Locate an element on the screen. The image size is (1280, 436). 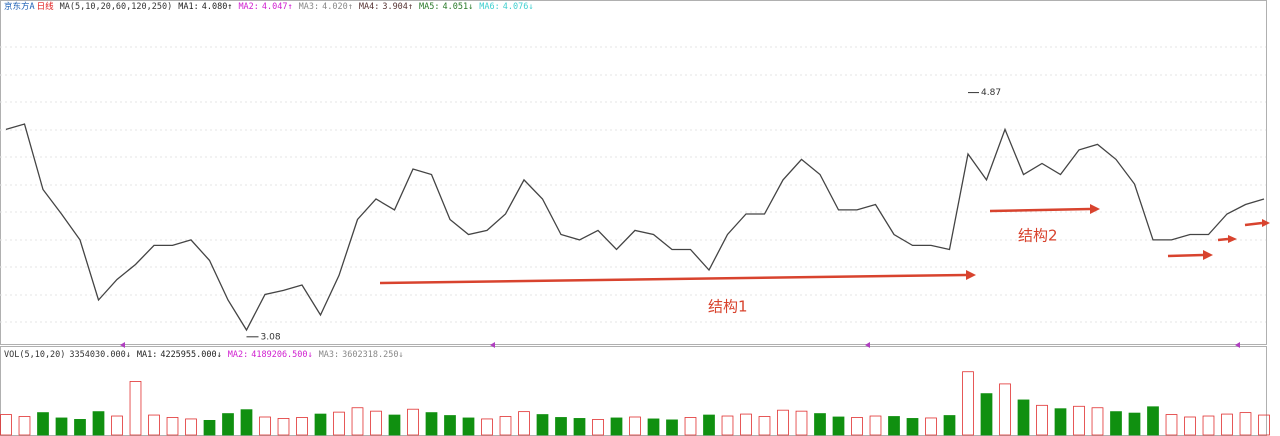
ma-value: 4.051↓ is located at coordinates (458, 7).